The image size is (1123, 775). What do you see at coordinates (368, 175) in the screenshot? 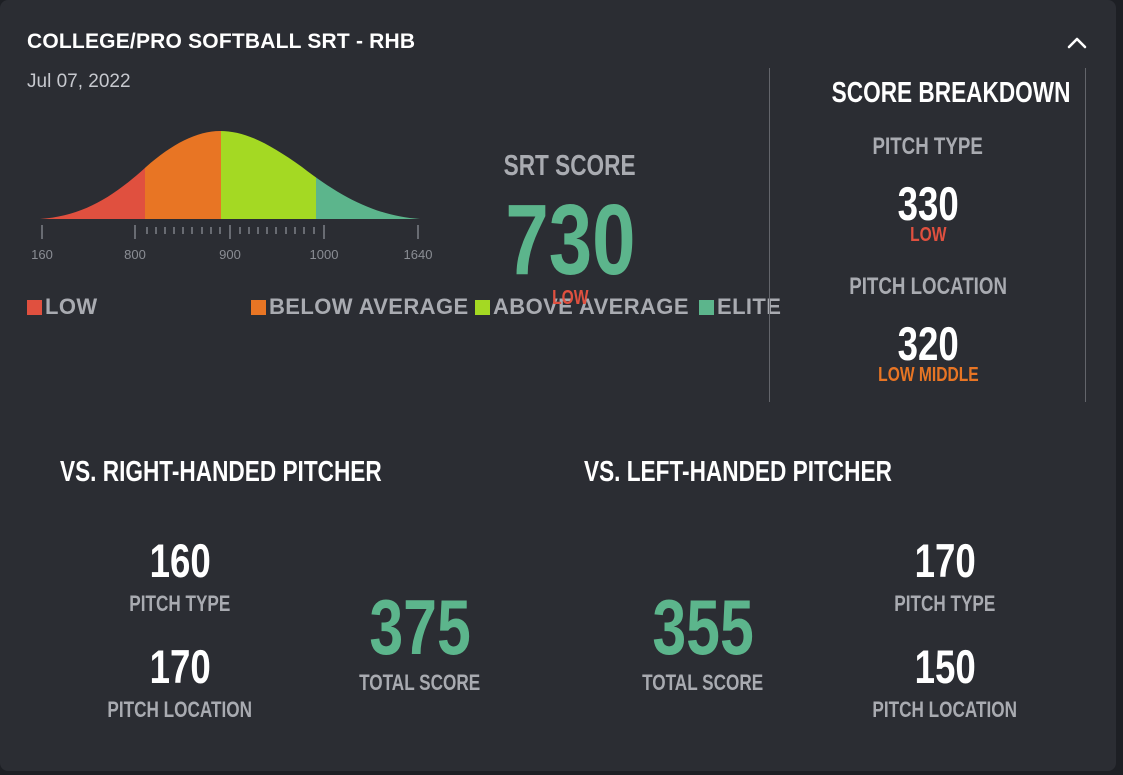
I see `curve-segment-elite` at bounding box center [368, 175].